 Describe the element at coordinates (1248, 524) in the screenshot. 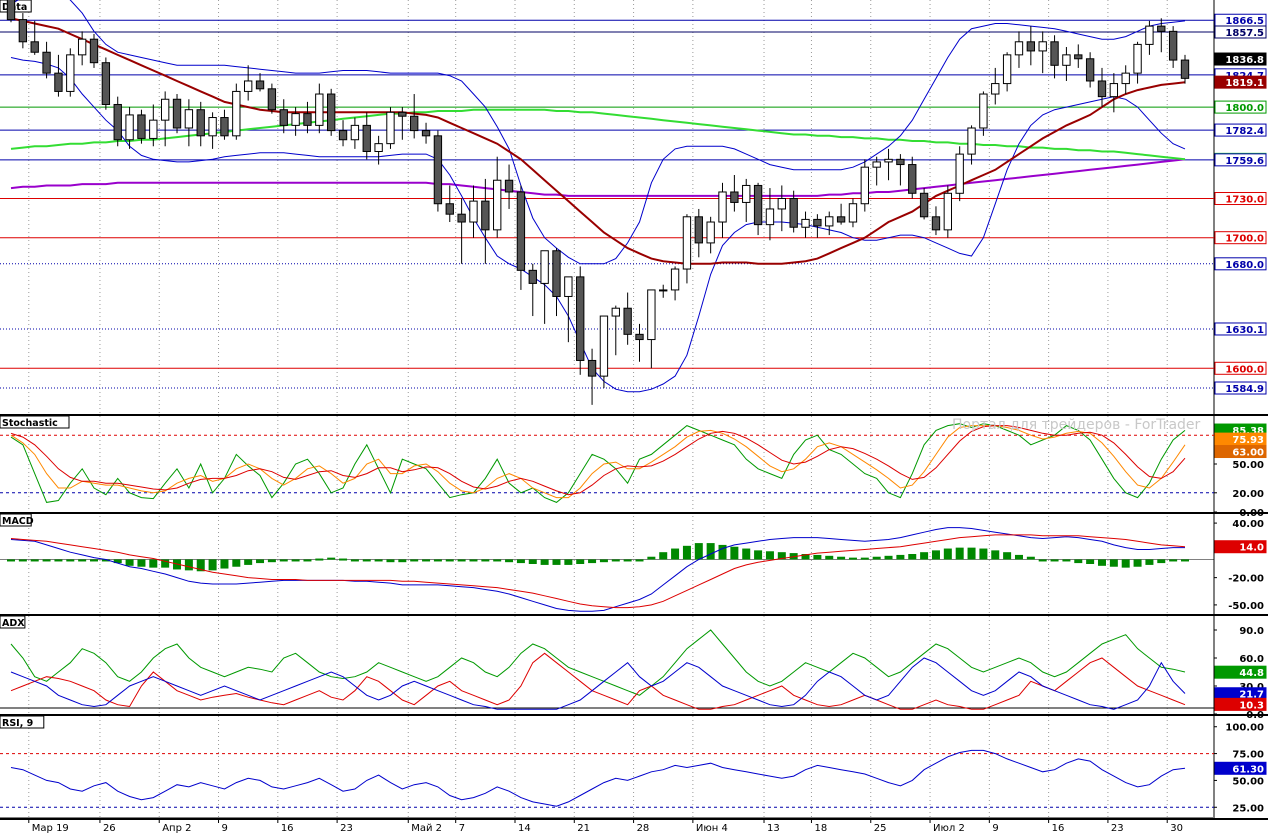

I see `y-axis-tick-label: 40.00` at that location.